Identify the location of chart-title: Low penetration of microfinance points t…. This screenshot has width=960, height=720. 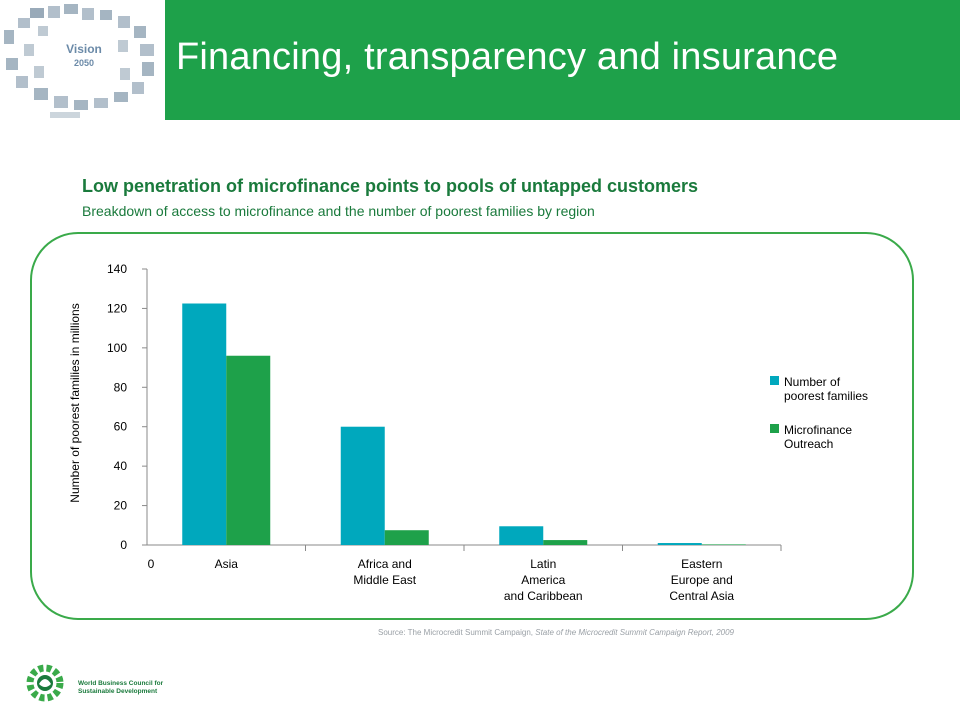
(390, 186).